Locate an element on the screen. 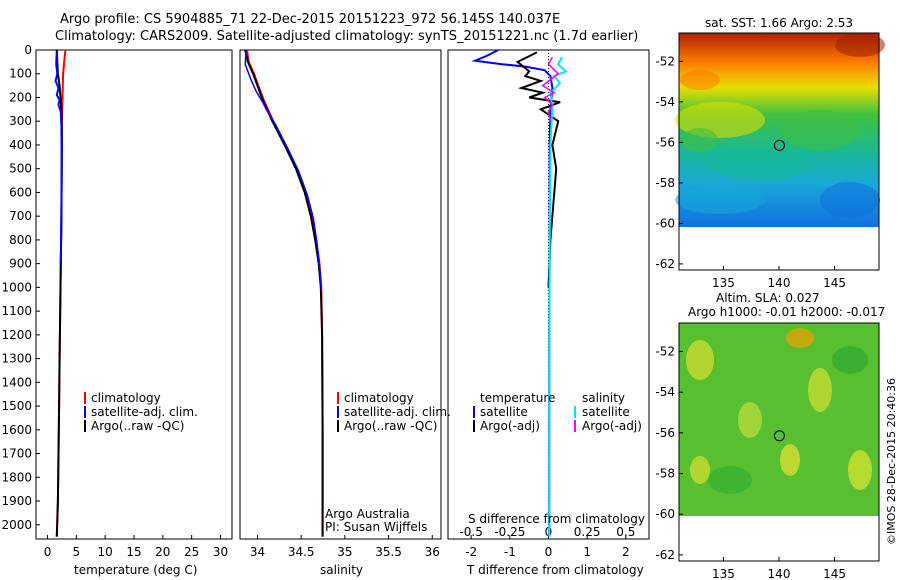 The width and height of the screenshot is (900, 580). salinity-x-tick-label: 34 is located at coordinates (257, 552).